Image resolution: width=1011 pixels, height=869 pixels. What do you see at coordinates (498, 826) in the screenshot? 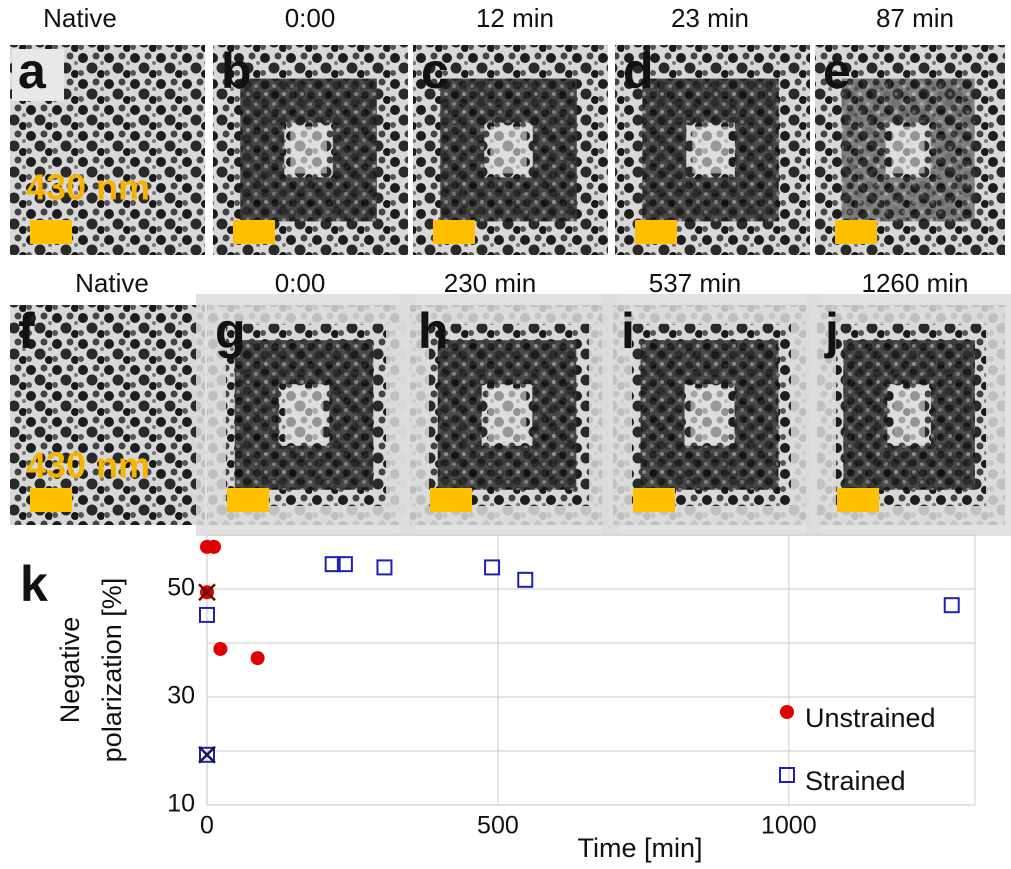
I see `x-tick-label: 500` at bounding box center [498, 826].